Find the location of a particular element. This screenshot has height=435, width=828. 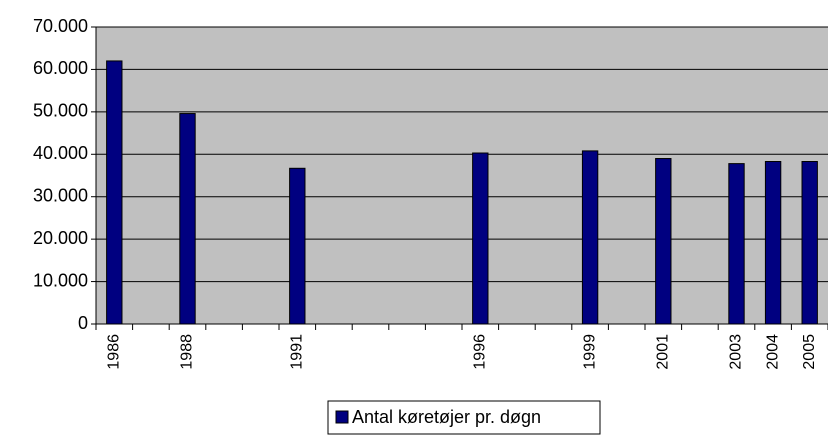

legend-box is located at coordinates (464, 417).